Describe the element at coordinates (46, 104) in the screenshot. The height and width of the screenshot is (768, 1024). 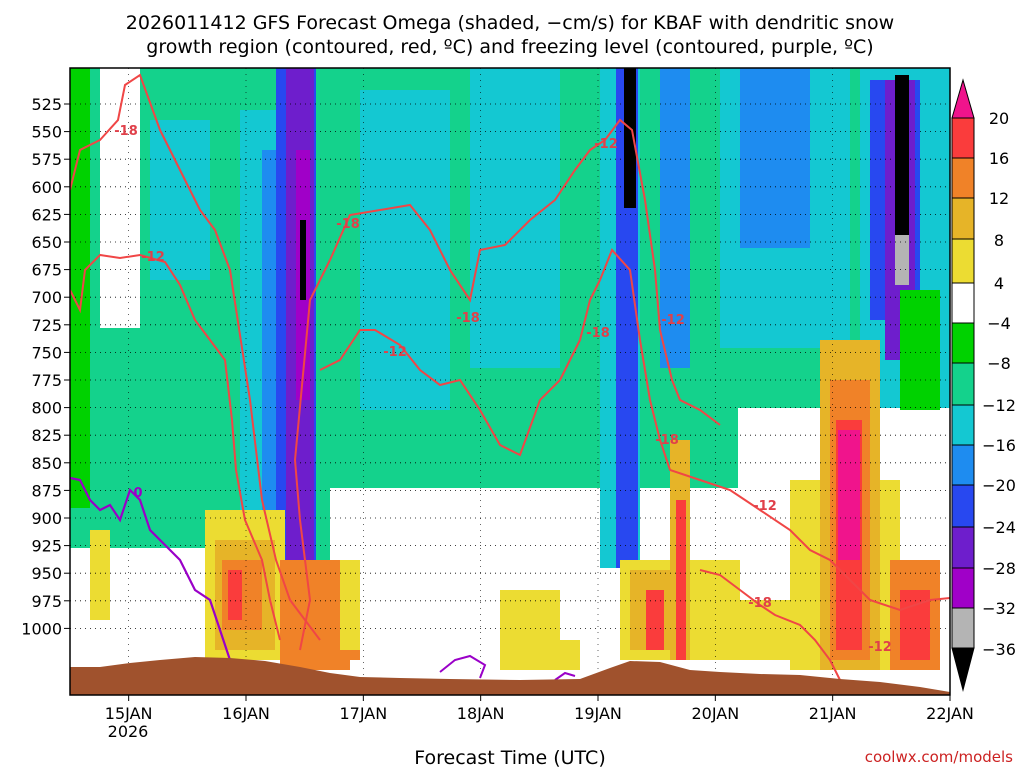
I see `y-tick-label: 525` at that location.